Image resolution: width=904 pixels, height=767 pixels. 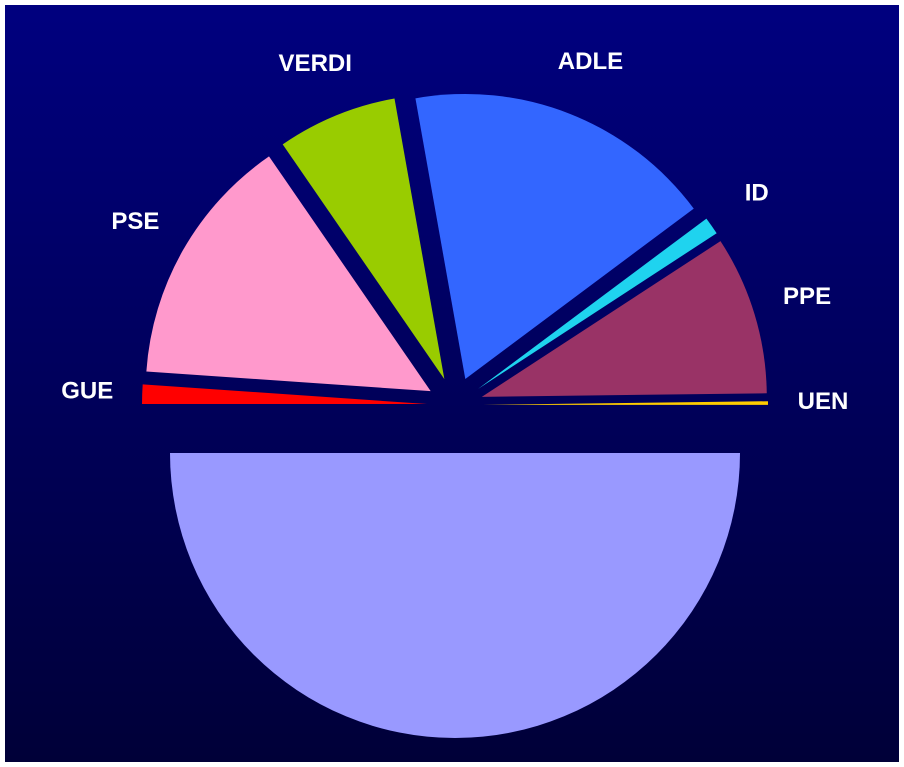 I want to click on slice-label: PPE, so click(x=807, y=296).